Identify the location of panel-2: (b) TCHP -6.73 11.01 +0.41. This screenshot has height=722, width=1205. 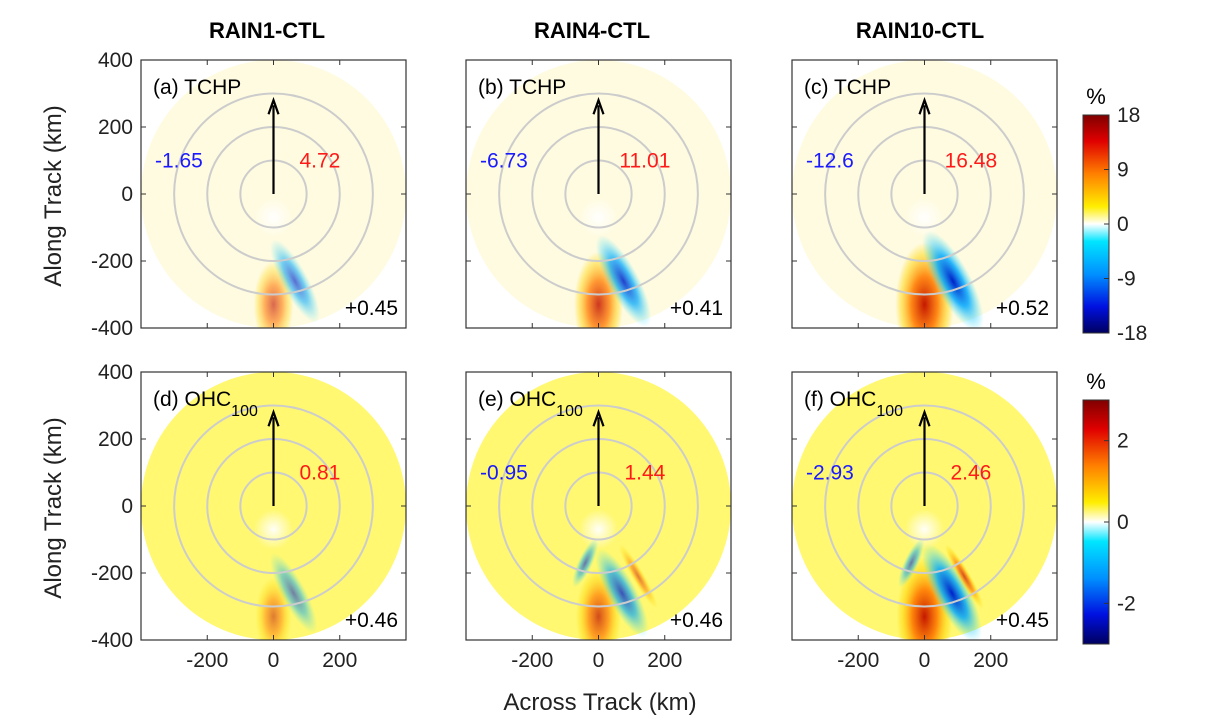
(598, 194).